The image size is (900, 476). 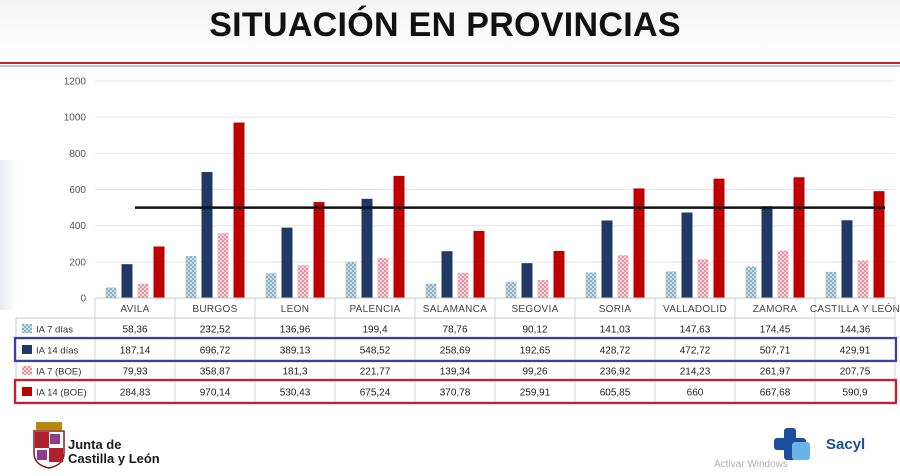 What do you see at coordinates (775, 372) in the screenshot?
I see `table-cell-value: 261,97` at bounding box center [775, 372].